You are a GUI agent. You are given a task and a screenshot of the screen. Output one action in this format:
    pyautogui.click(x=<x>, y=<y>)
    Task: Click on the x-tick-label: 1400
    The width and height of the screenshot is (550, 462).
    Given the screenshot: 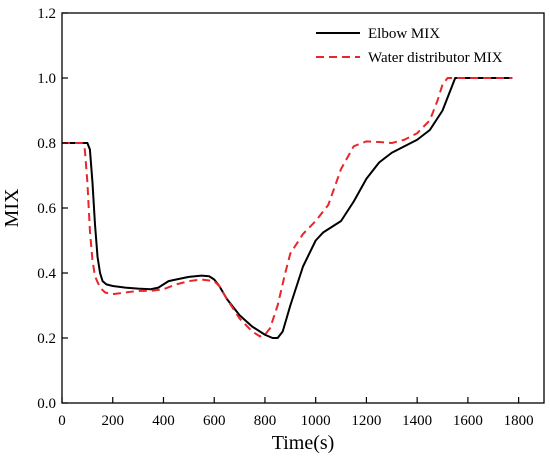 What is the action you would take?
    pyautogui.click(x=417, y=421)
    